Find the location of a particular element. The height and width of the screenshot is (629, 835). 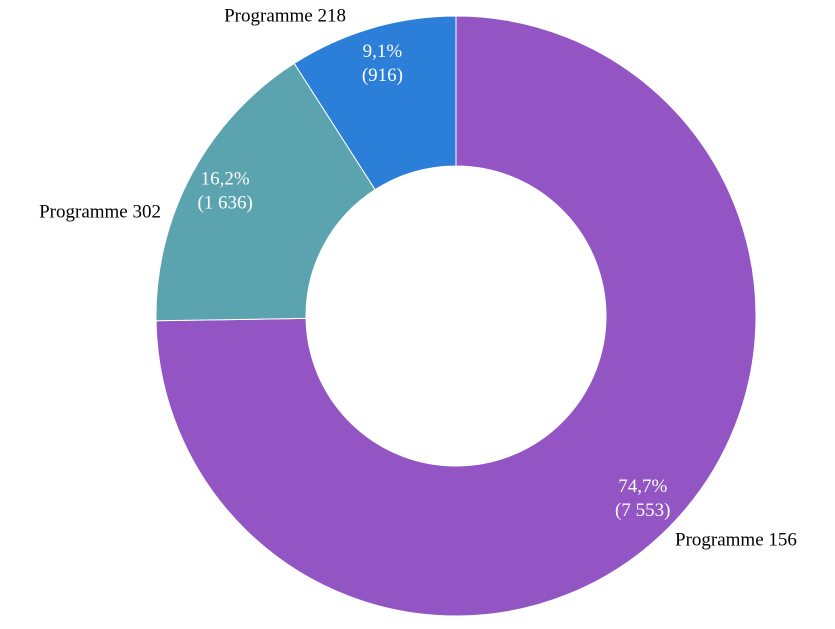

value-label: (1 636) is located at coordinates (224, 202).